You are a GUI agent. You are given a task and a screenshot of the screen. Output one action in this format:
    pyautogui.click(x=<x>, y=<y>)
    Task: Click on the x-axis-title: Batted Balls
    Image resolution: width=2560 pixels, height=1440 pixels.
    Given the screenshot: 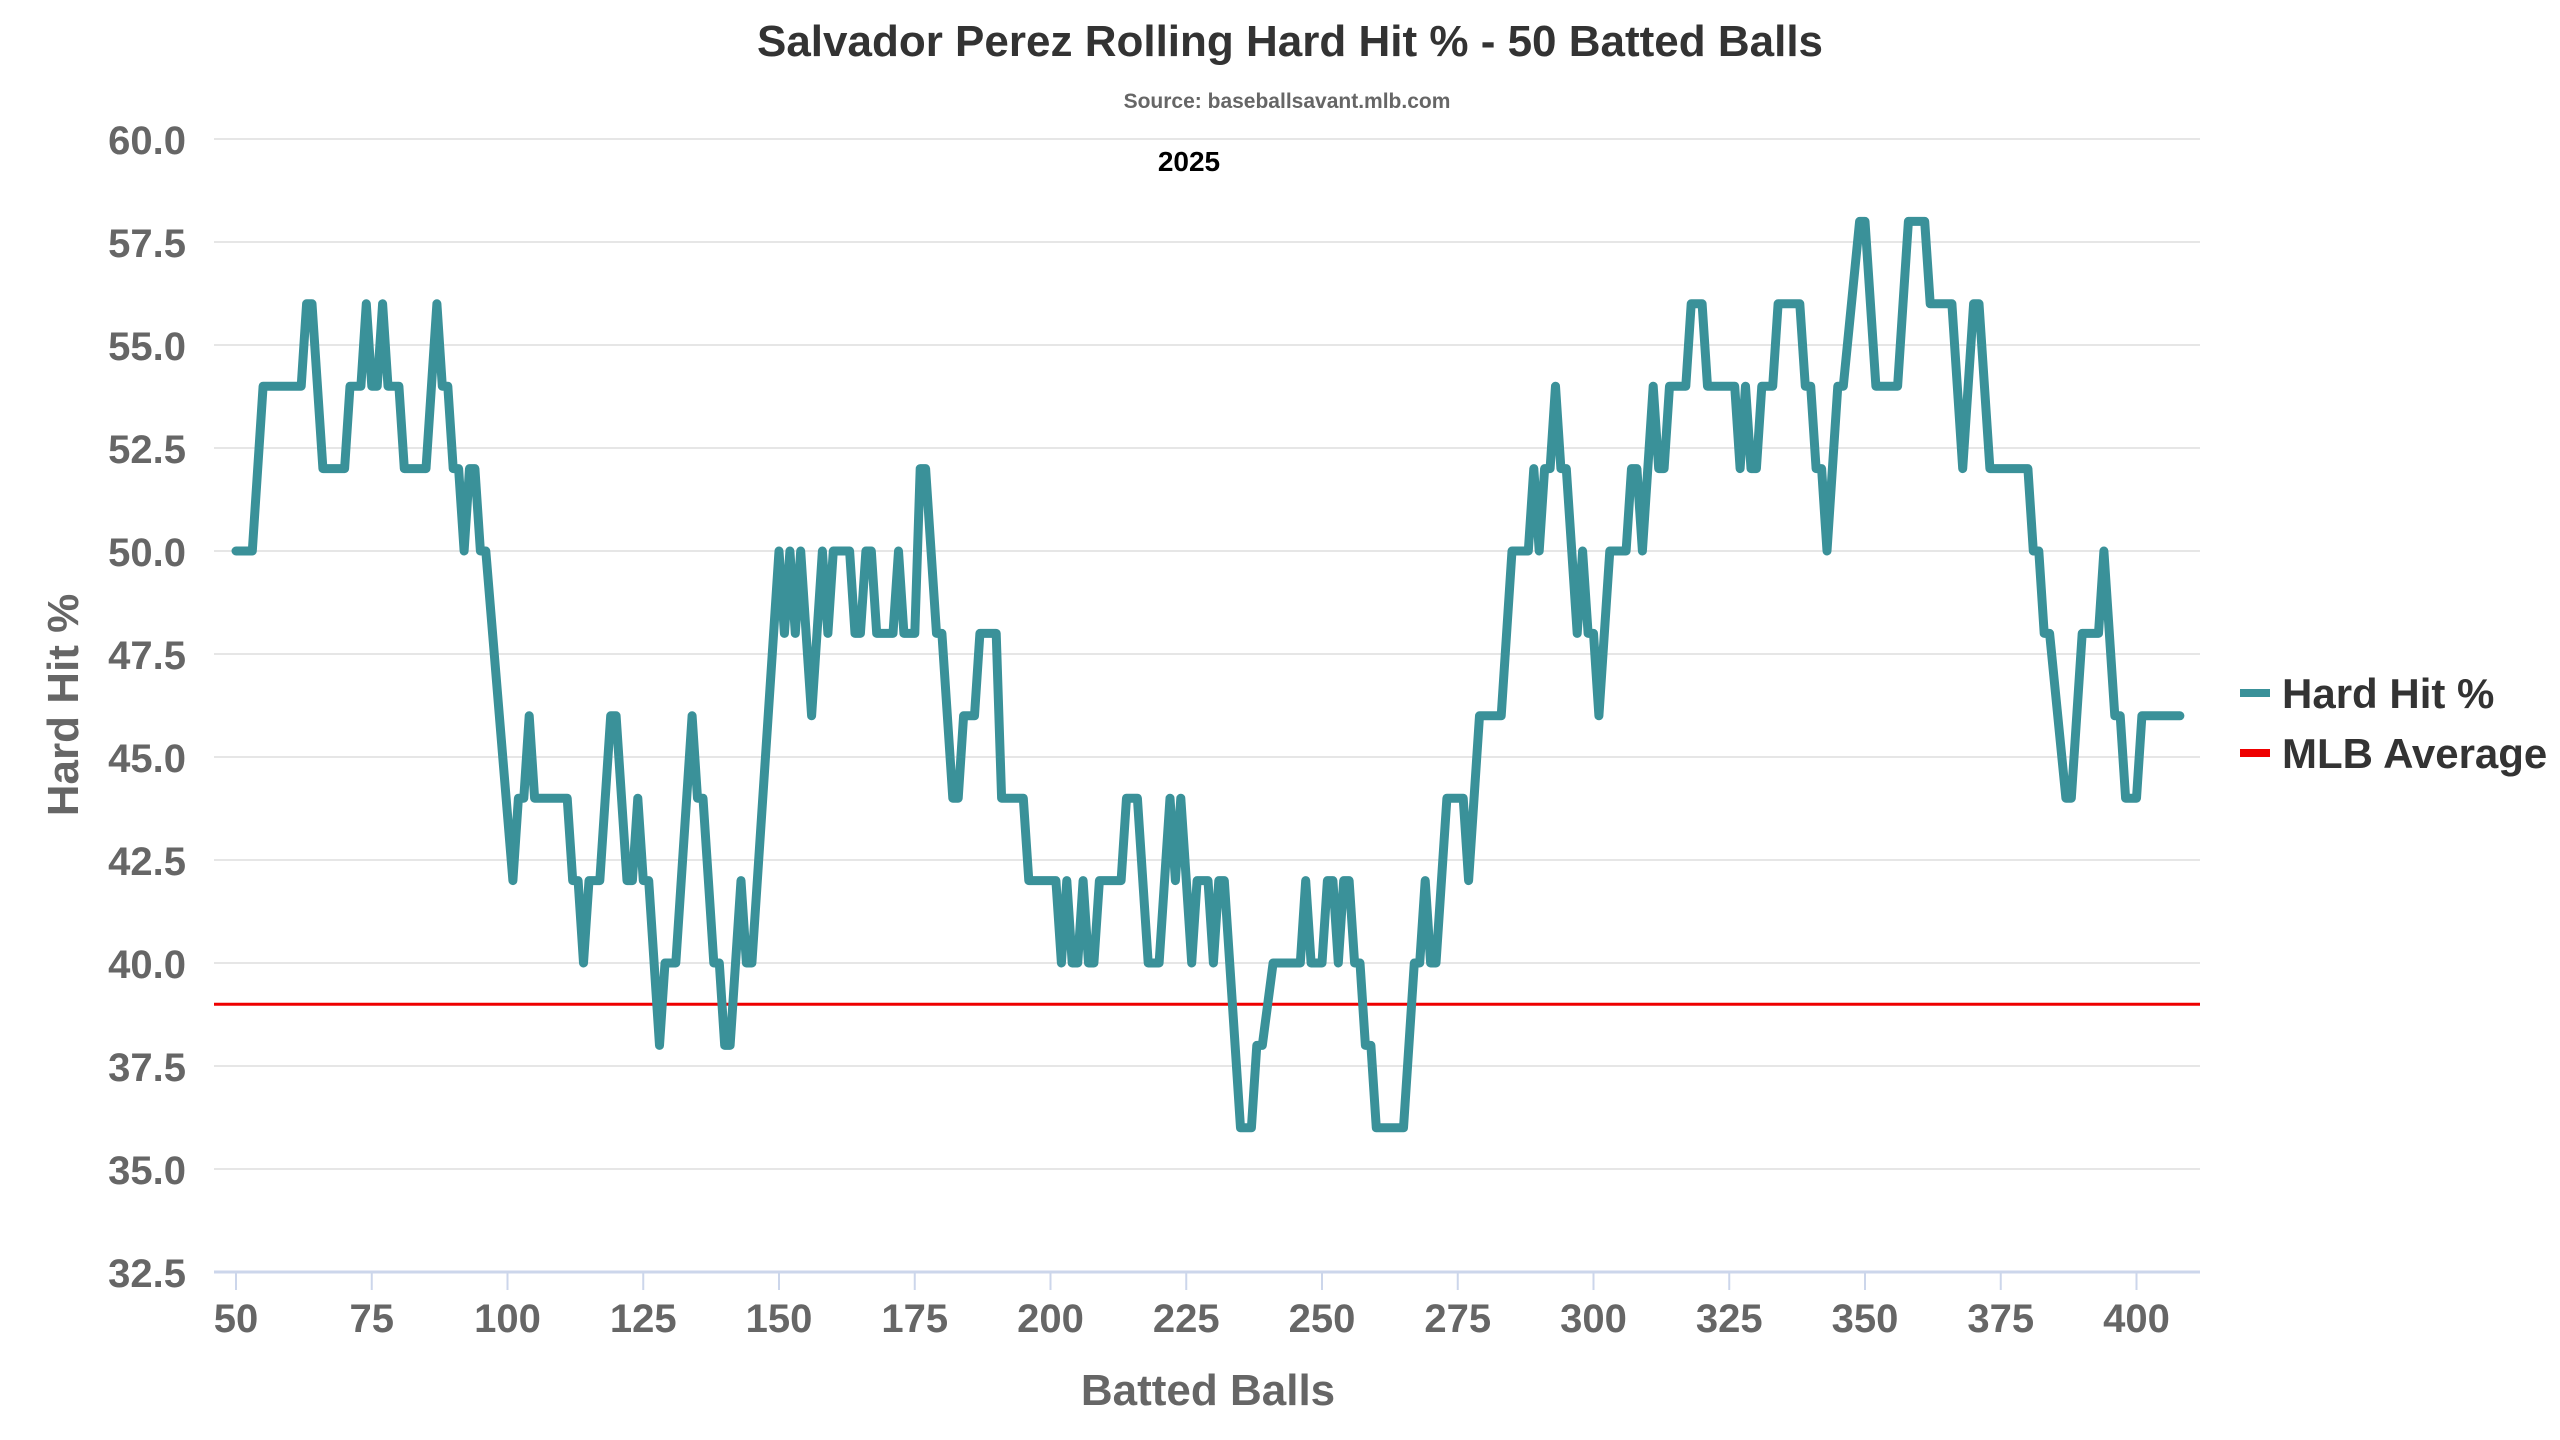 What is the action you would take?
    pyautogui.click(x=1208, y=1390)
    